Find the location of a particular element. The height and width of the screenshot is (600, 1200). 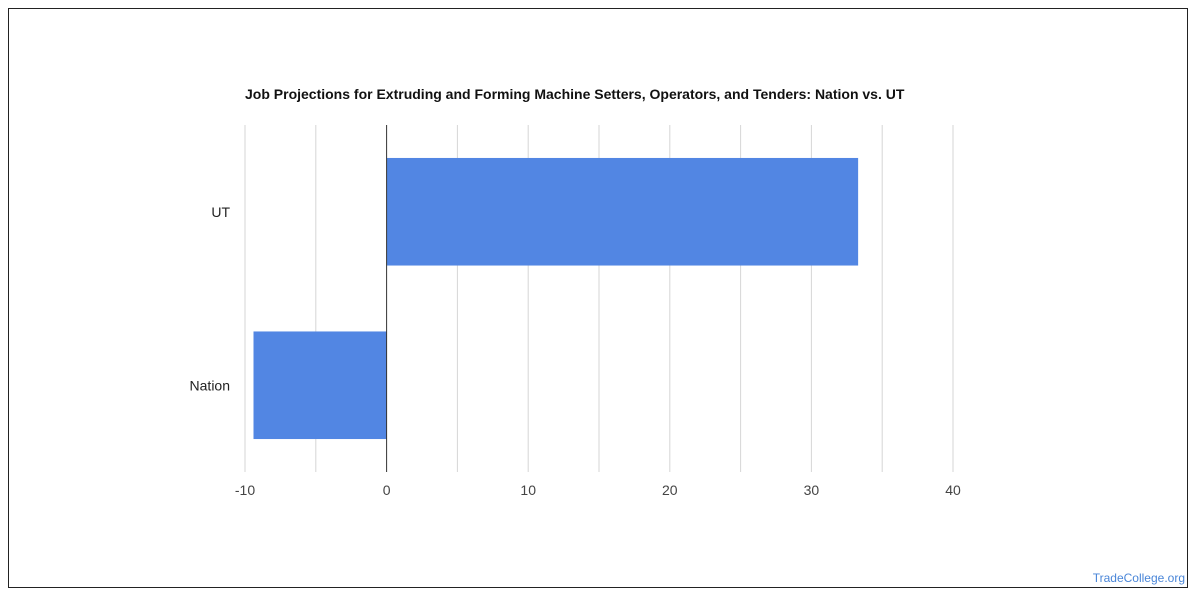

bar-ut is located at coordinates (622, 211).